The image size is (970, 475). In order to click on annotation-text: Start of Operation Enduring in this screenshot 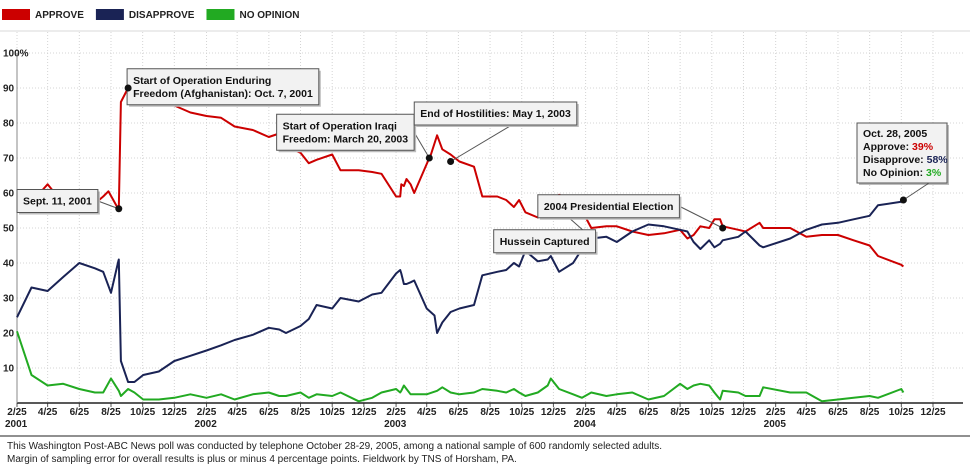, I will do `click(202, 81)`.